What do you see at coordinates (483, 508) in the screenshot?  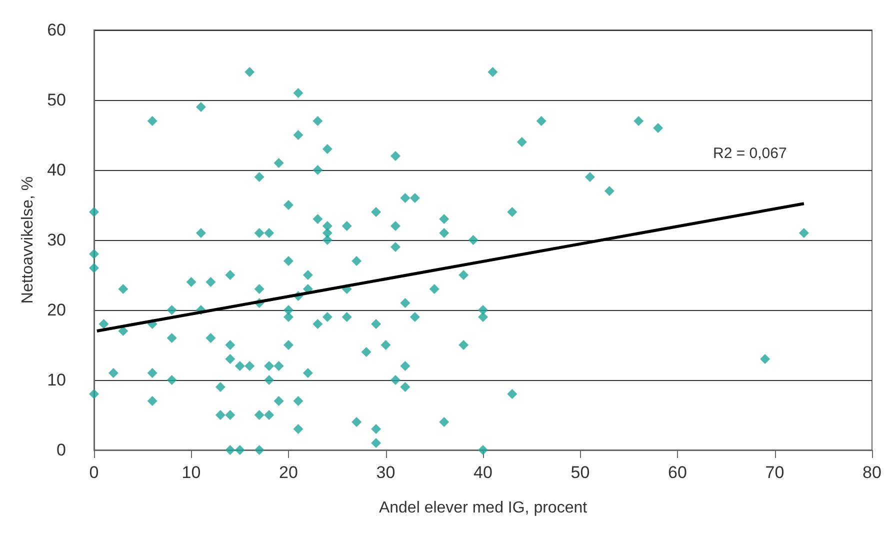 I see `x-axis-title: Andel elever med IG, procent` at bounding box center [483, 508].